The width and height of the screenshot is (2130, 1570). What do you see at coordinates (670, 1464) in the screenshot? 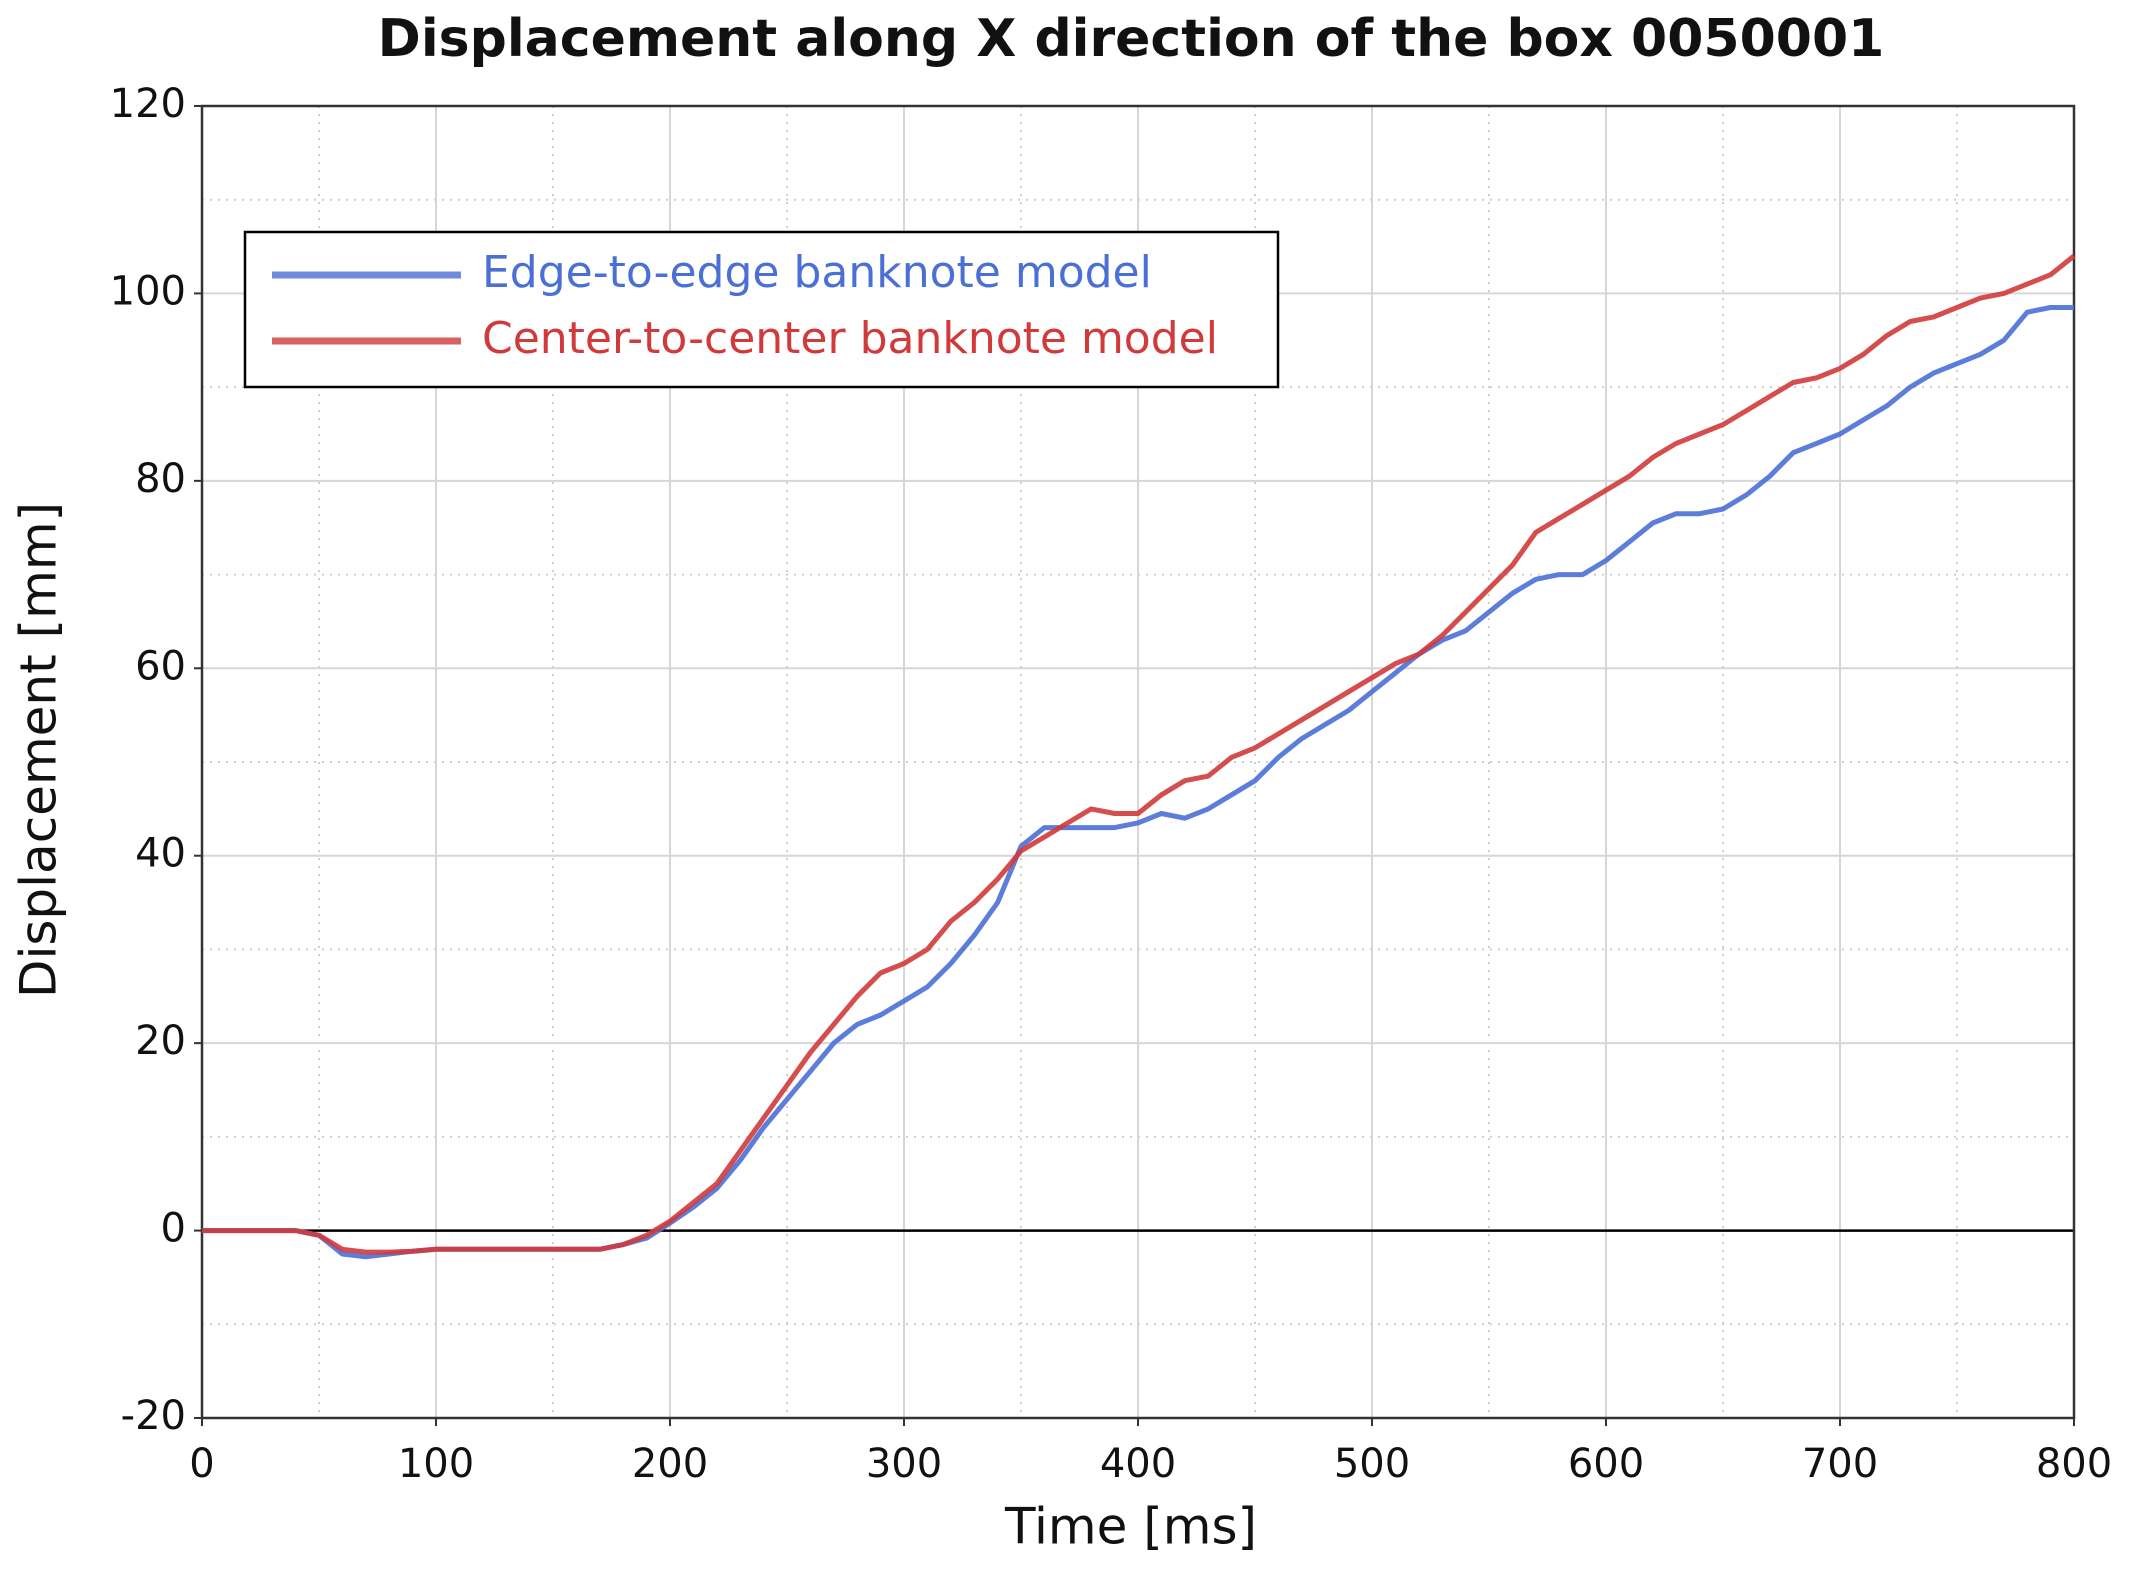
I see `x-tick-label: 200` at bounding box center [670, 1464].